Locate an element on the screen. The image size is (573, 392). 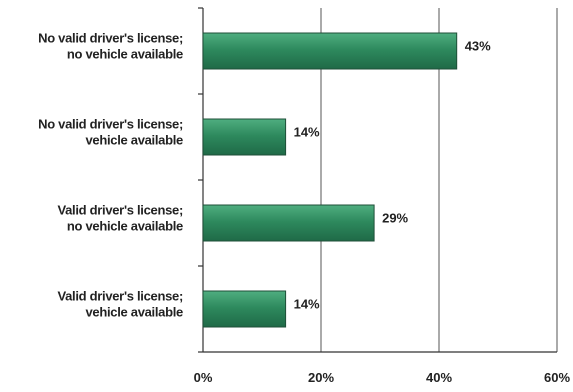
x-tick-label: 60% is located at coordinates (557, 377).